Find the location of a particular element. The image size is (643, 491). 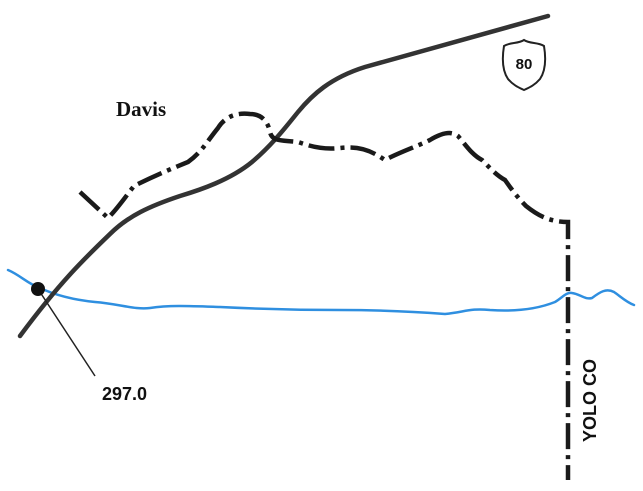

city-label: Davis is located at coordinates (141, 109).